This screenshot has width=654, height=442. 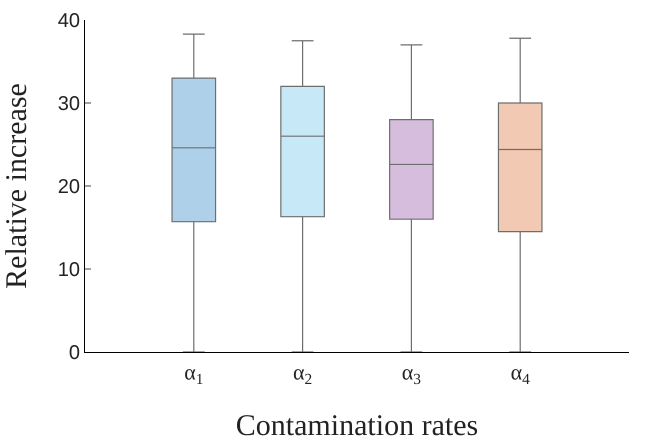 I want to click on y-tick-label: 10, so click(x=69, y=270).